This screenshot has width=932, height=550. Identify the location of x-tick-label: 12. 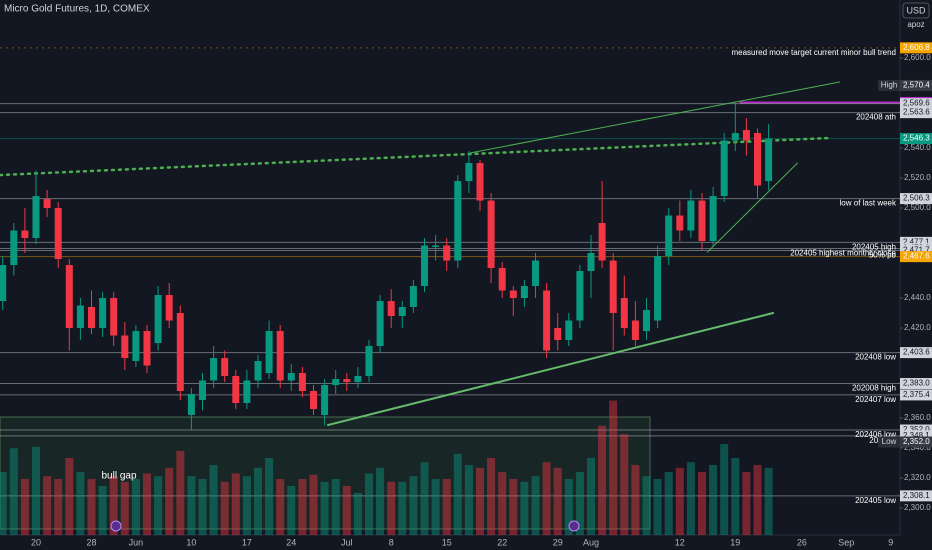
(680, 542).